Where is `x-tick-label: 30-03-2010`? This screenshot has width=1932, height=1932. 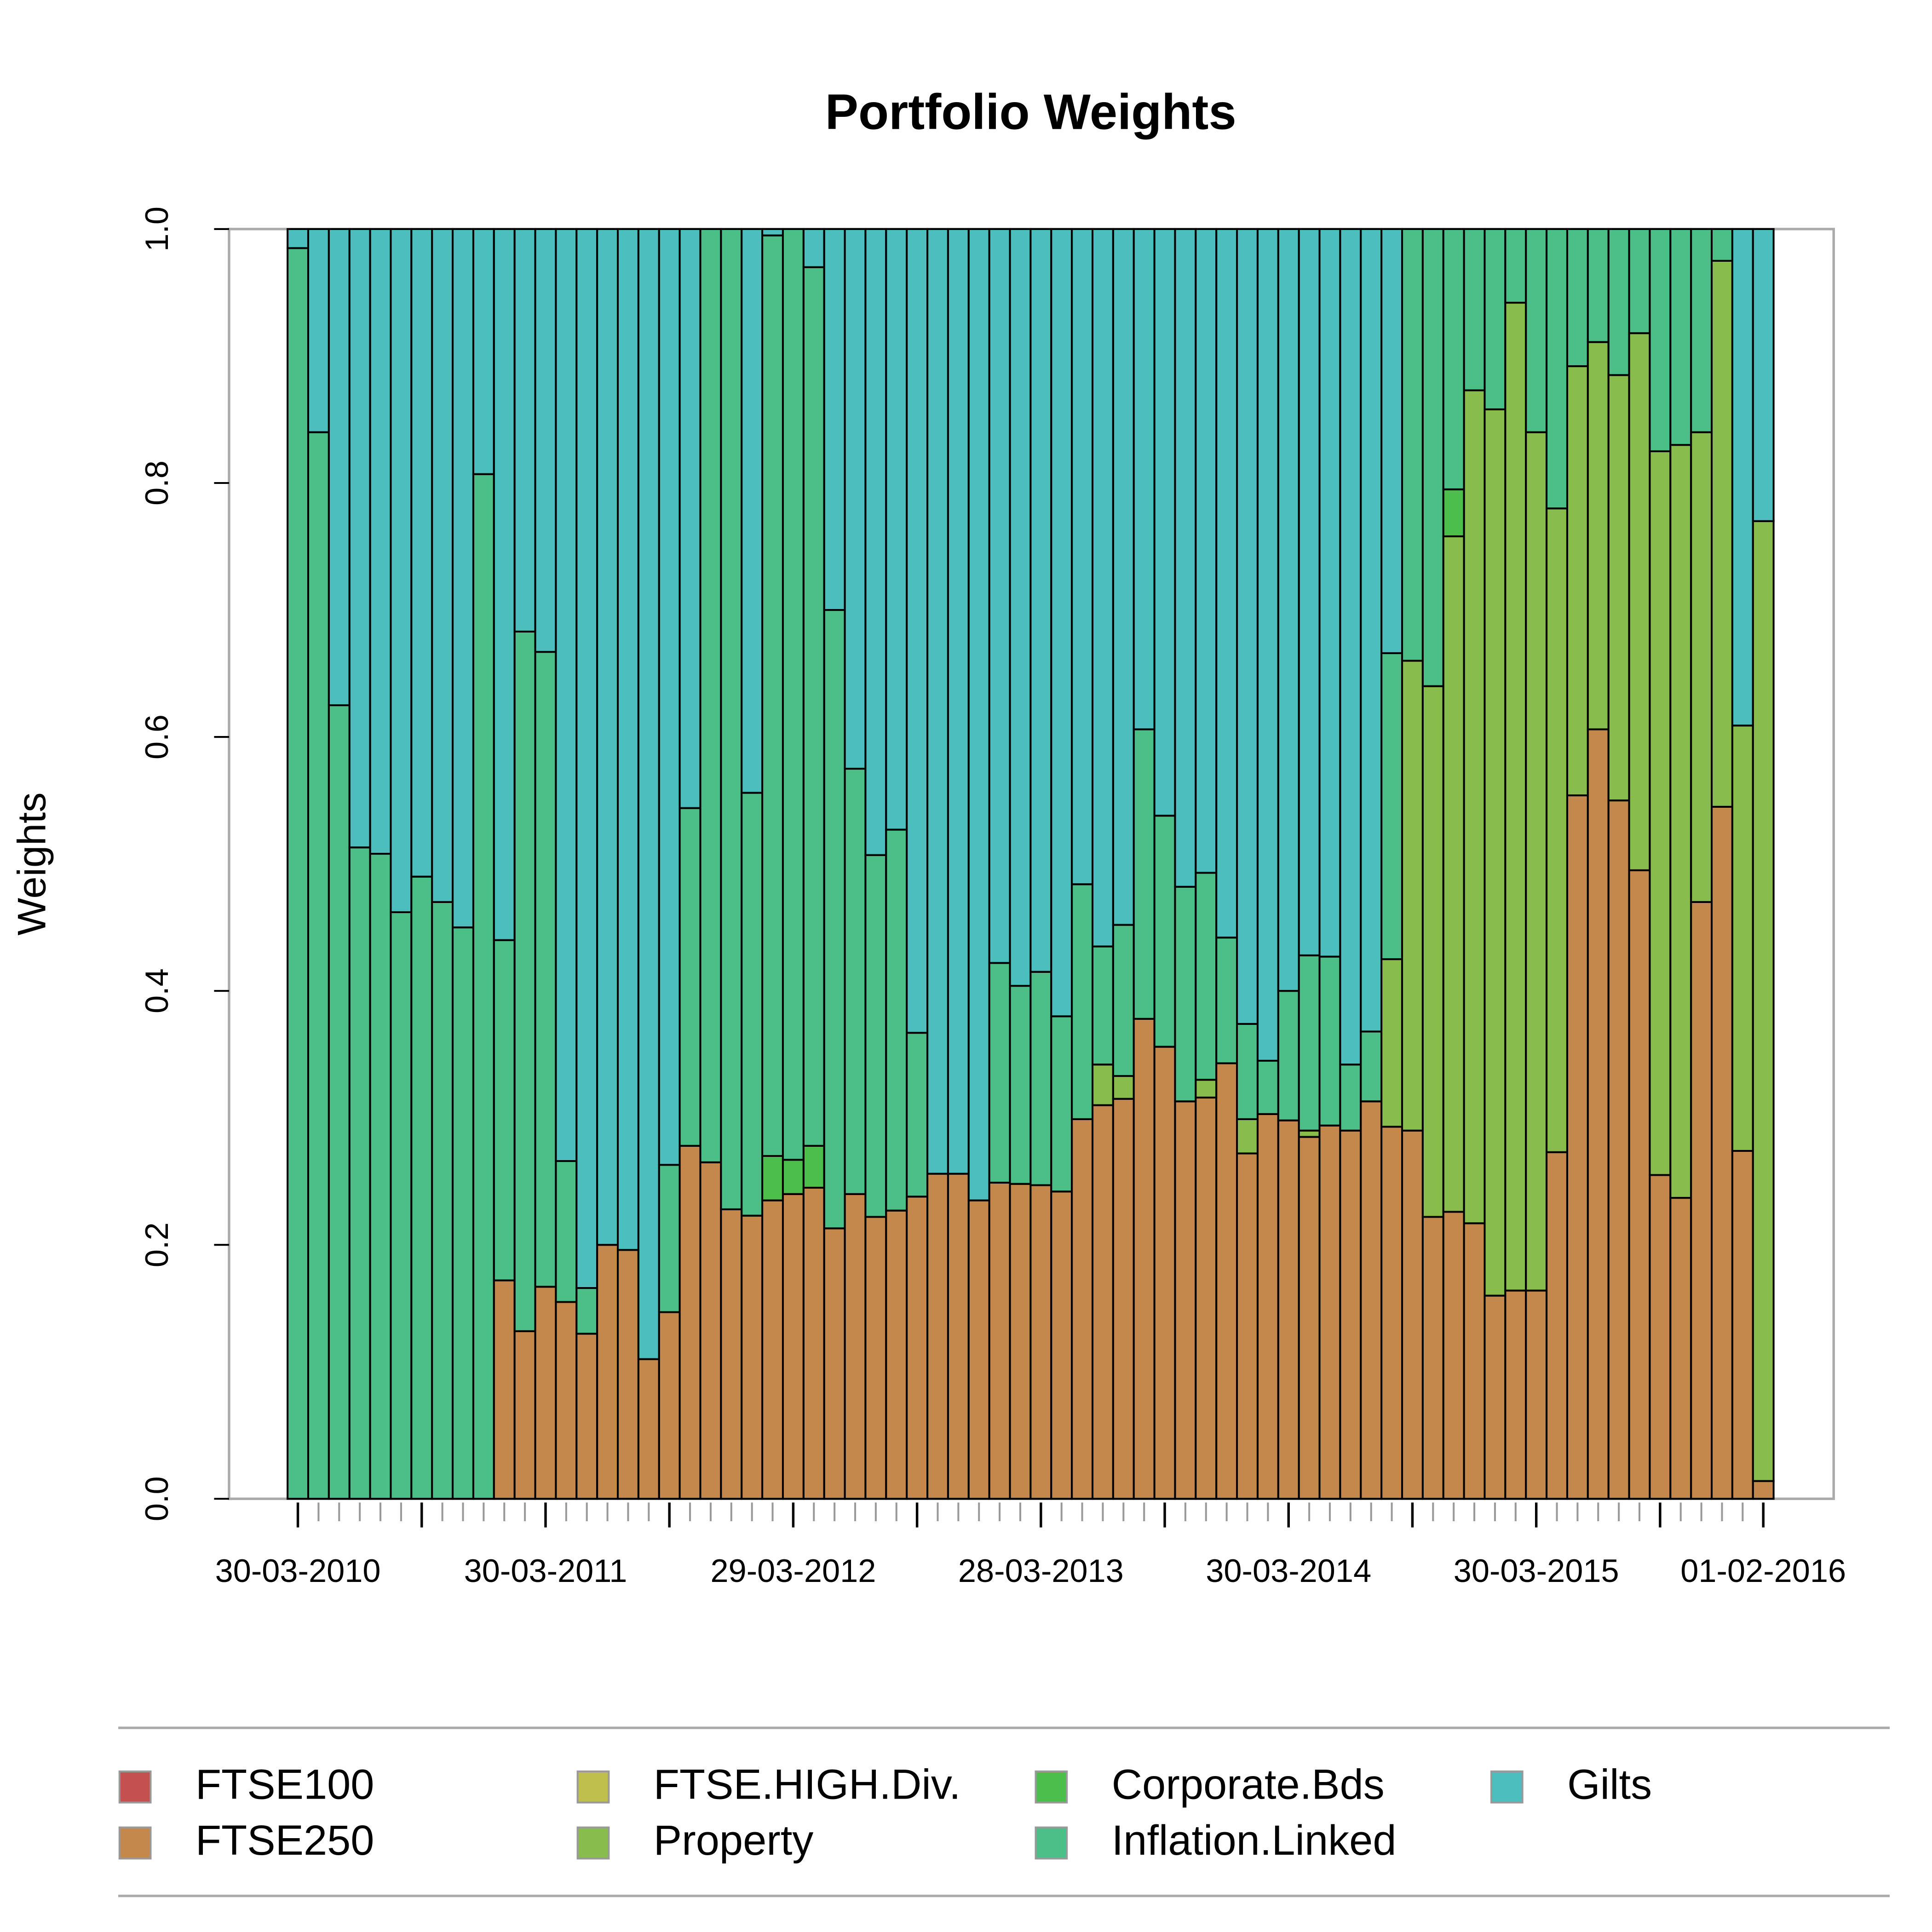 x-tick-label: 30-03-2010 is located at coordinates (298, 1570).